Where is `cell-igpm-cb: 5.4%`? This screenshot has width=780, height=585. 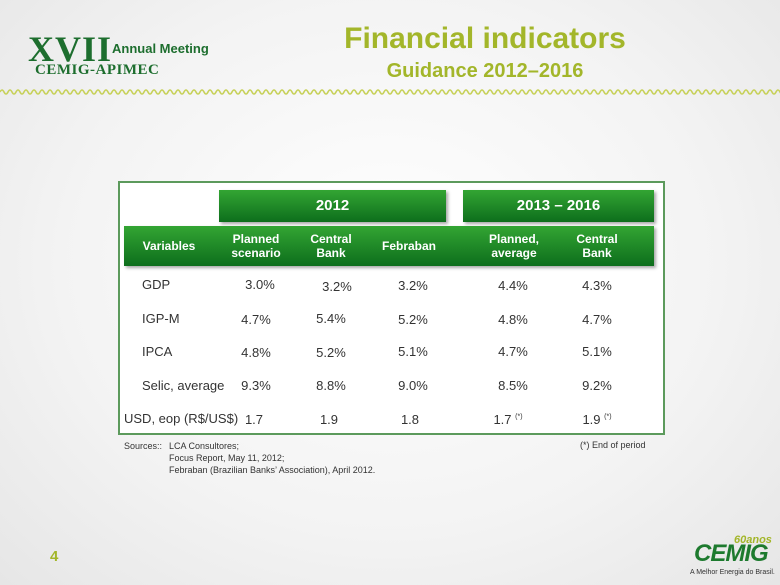
cell-igpm-cb: 5.4% is located at coordinates (331, 318).